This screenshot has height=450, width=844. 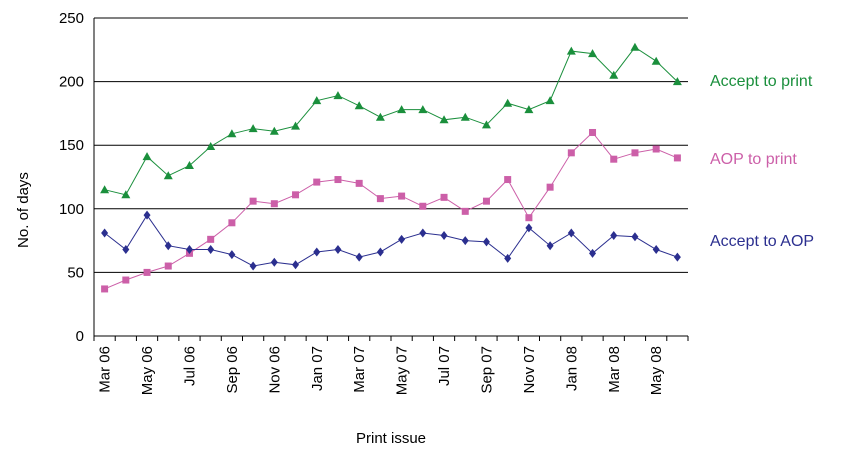 I want to click on y-tick-label: 50, so click(x=75, y=272).